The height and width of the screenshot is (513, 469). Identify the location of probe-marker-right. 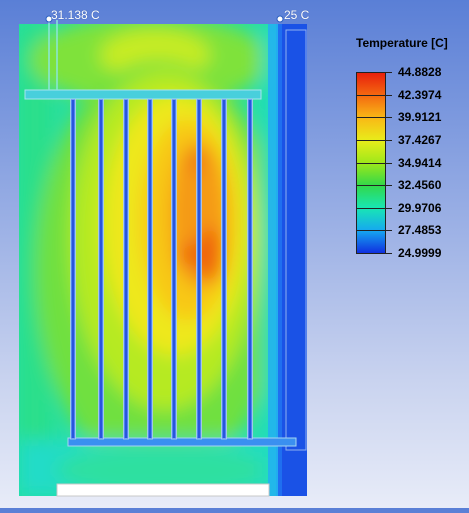
(280, 19).